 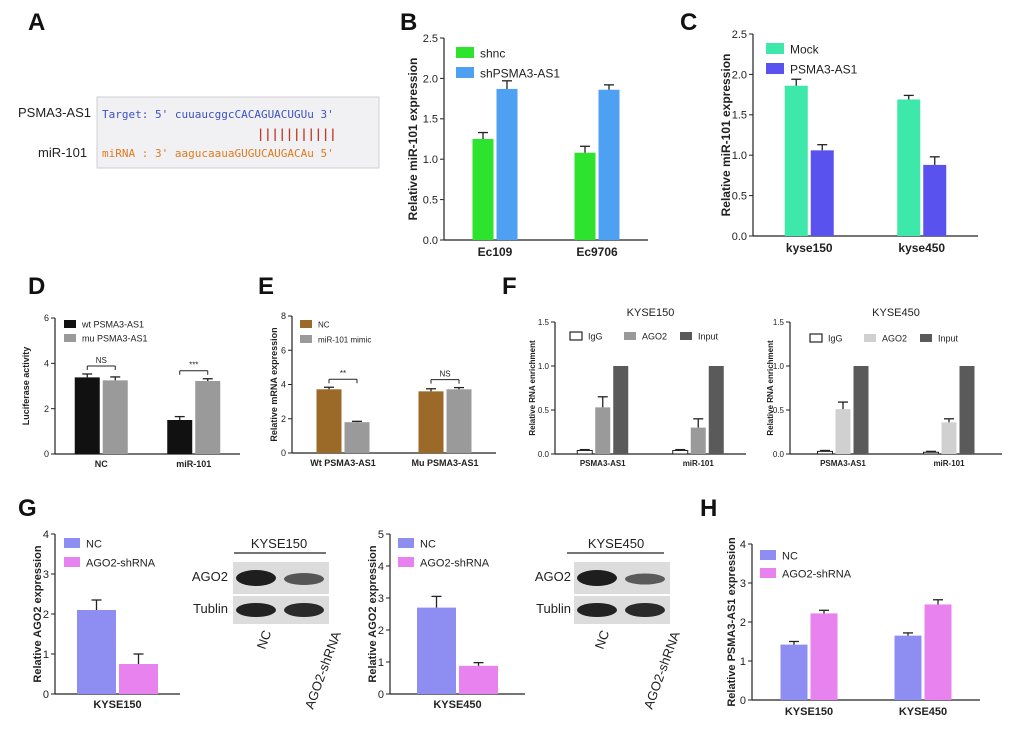 I want to click on blot-row-ago2: AGO2, so click(x=210, y=576).